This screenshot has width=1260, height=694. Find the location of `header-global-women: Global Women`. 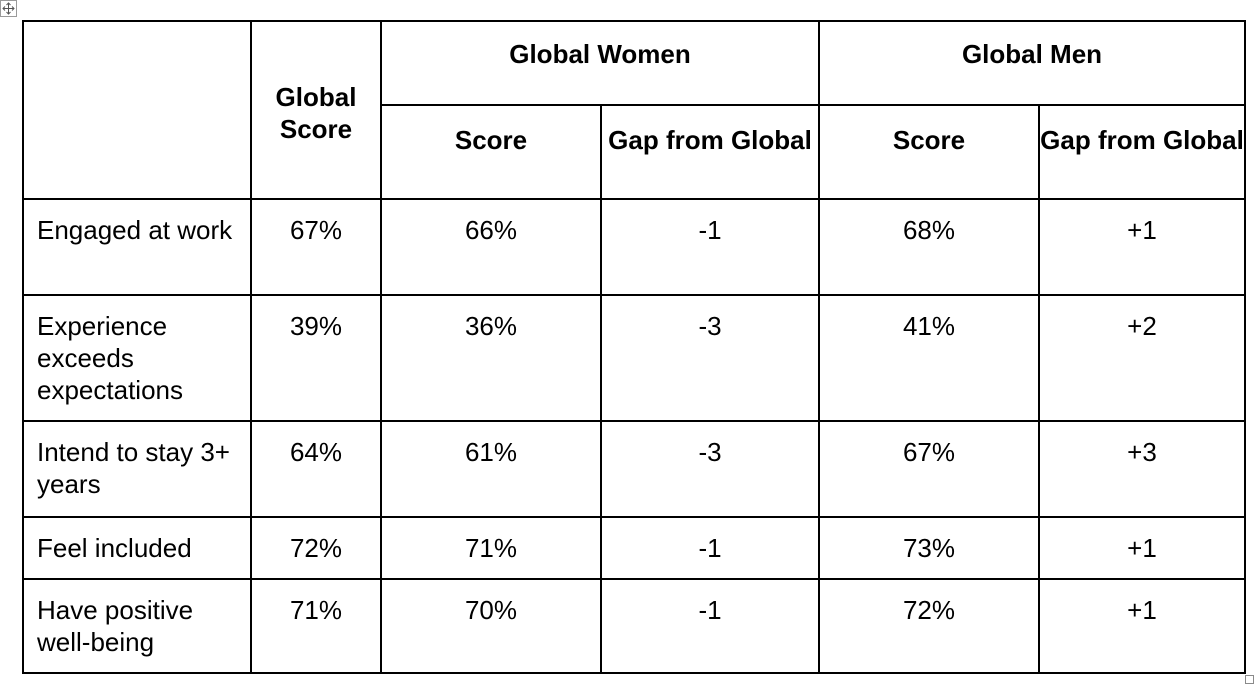

header-global-women: Global Women is located at coordinates (600, 63).